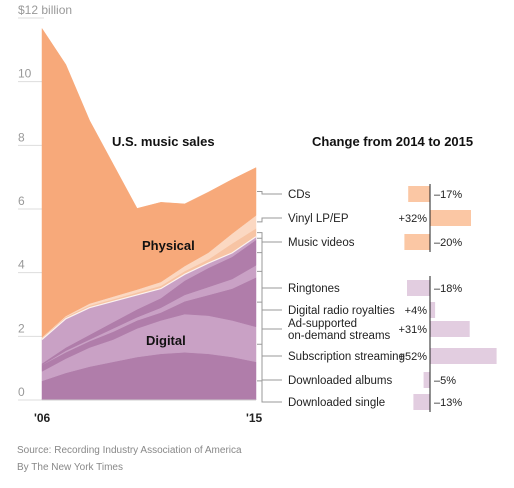  What do you see at coordinates (413, 219) in the screenshot?
I see `change-value-label: +32%` at bounding box center [413, 219].